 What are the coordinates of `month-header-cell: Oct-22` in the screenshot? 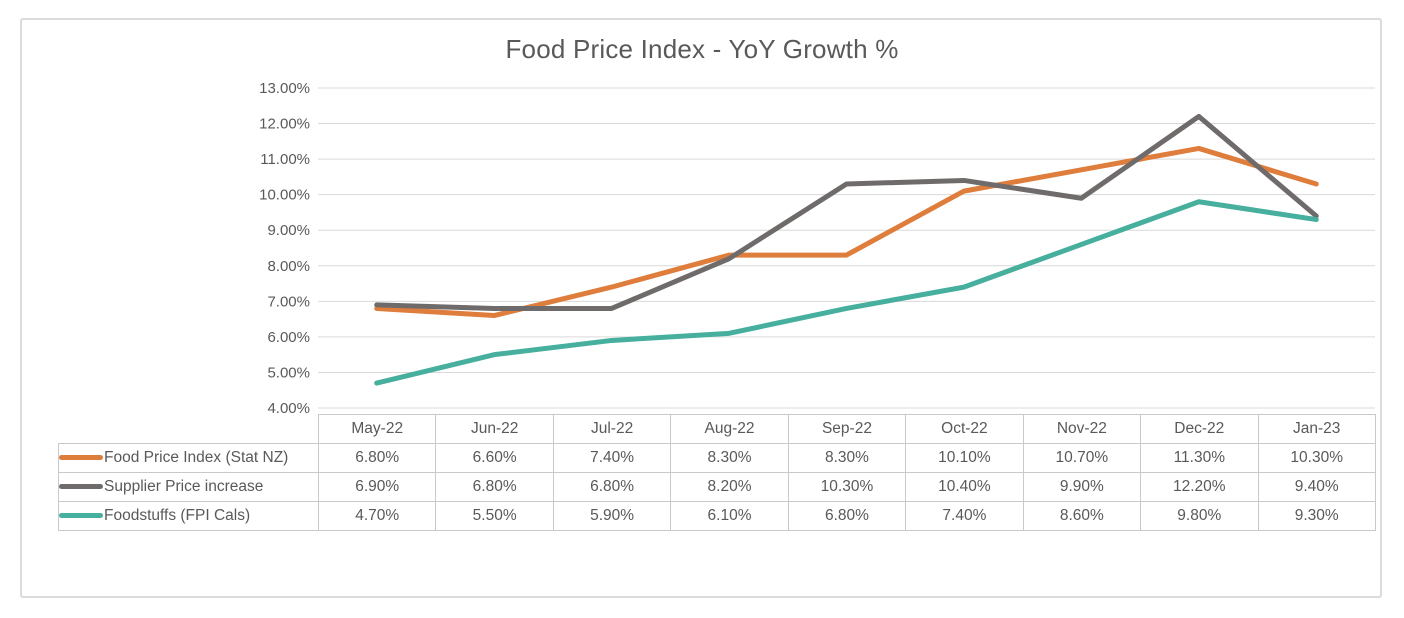 It's located at (964, 429).